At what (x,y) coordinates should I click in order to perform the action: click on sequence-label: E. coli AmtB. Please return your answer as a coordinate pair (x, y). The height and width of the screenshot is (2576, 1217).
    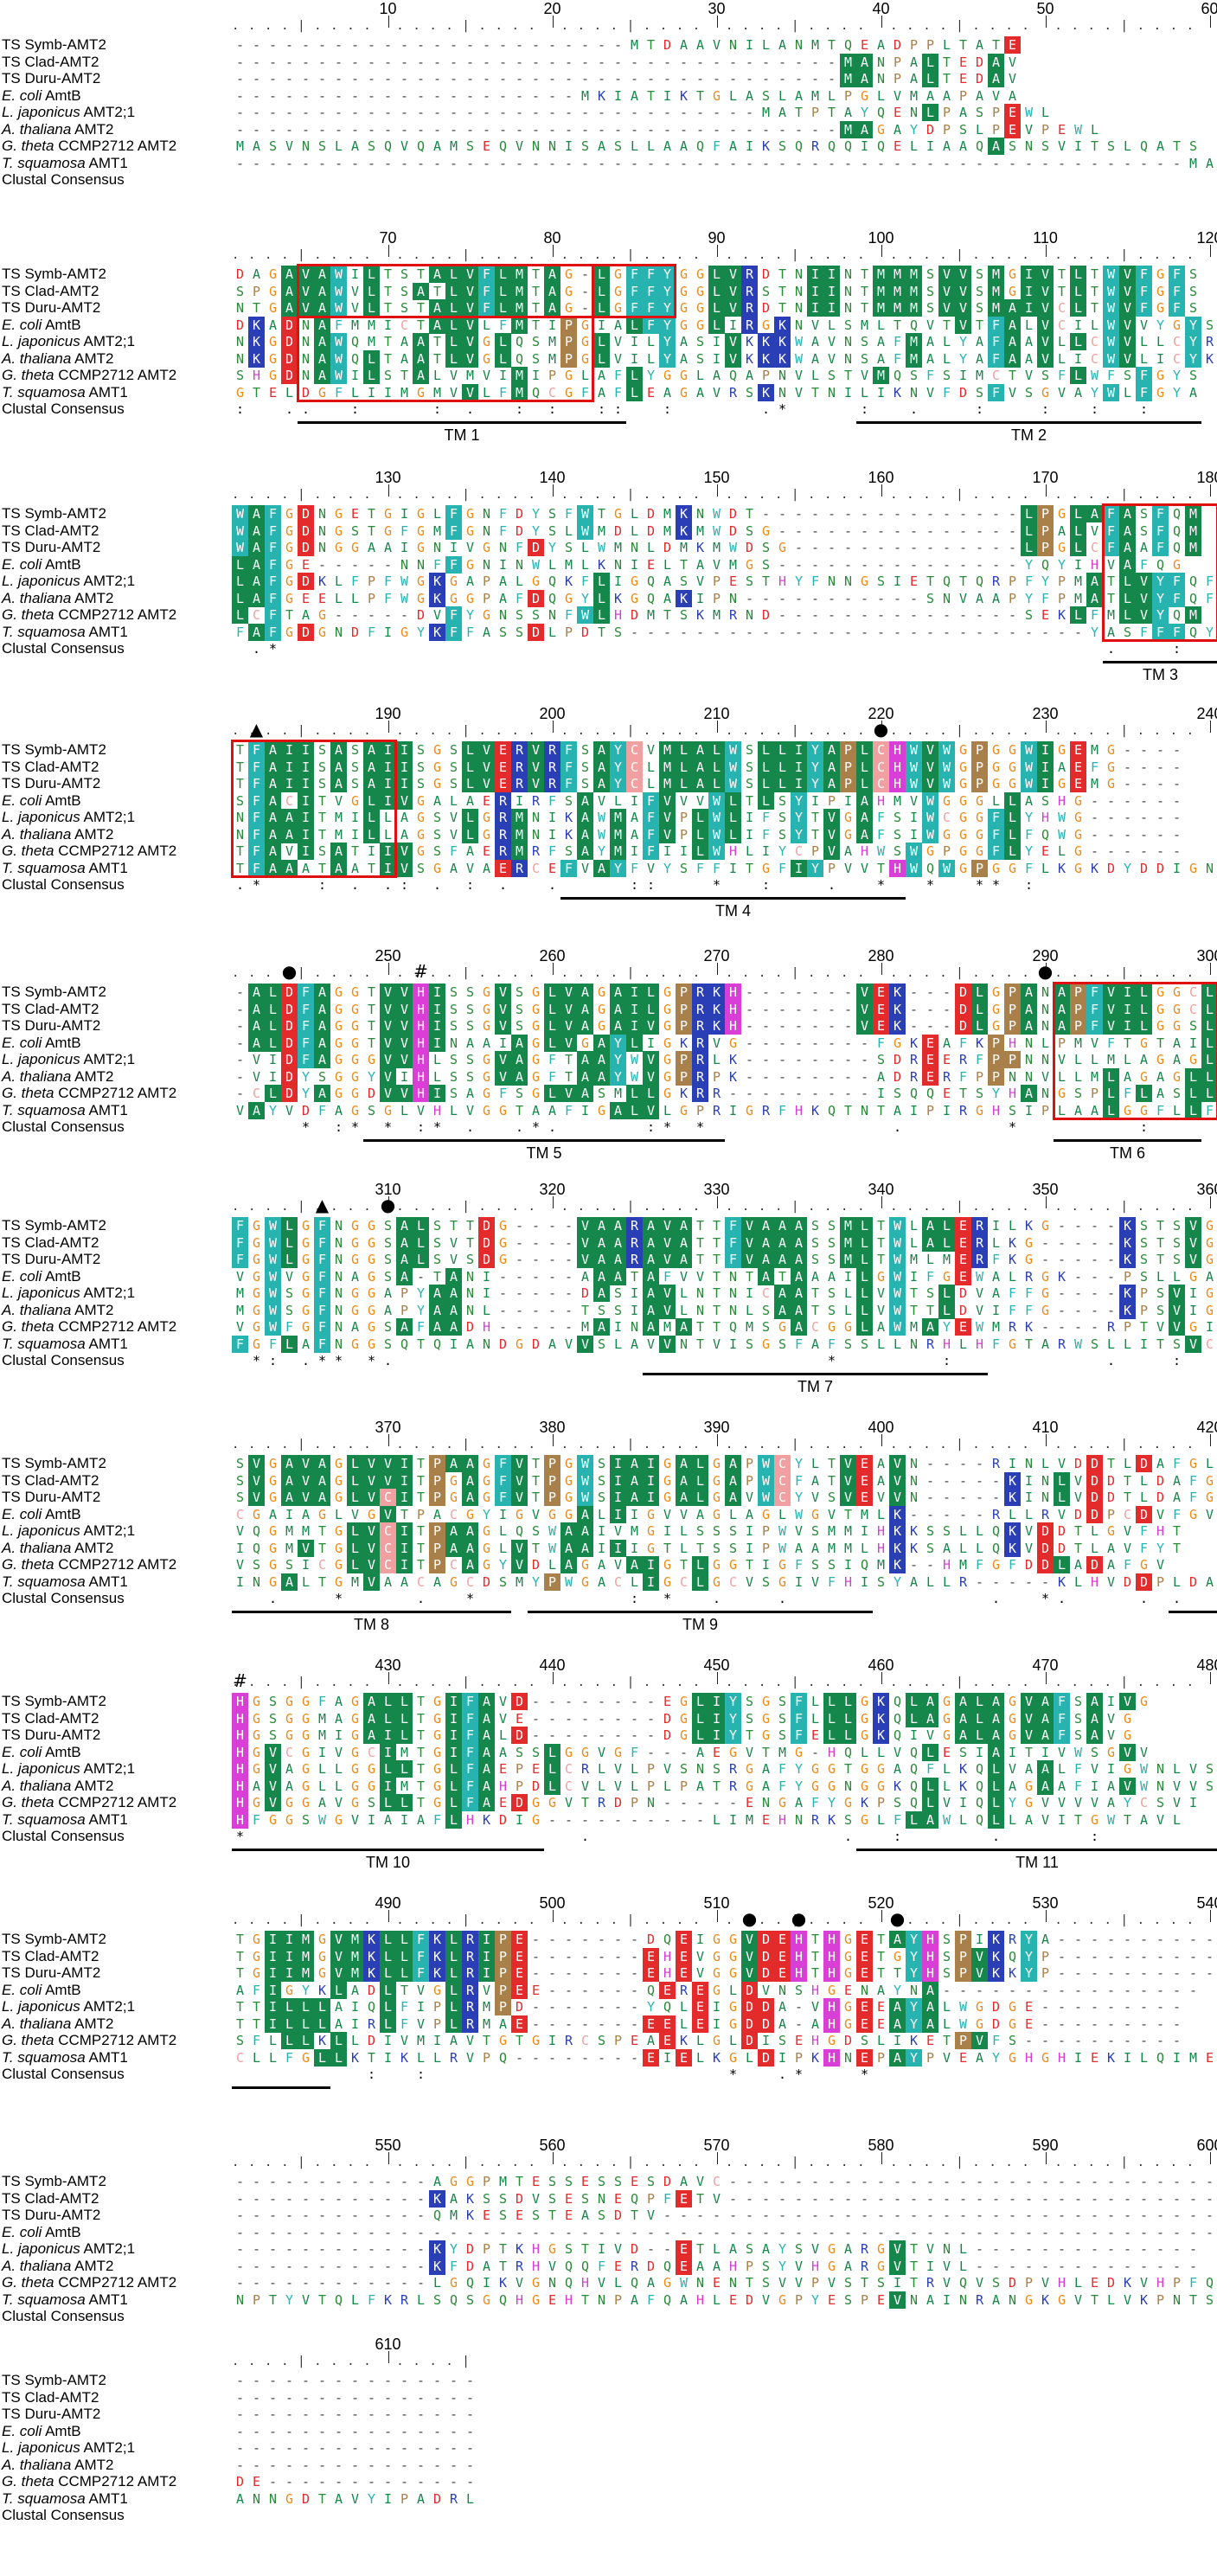
    Looking at the image, I should click on (41, 1990).